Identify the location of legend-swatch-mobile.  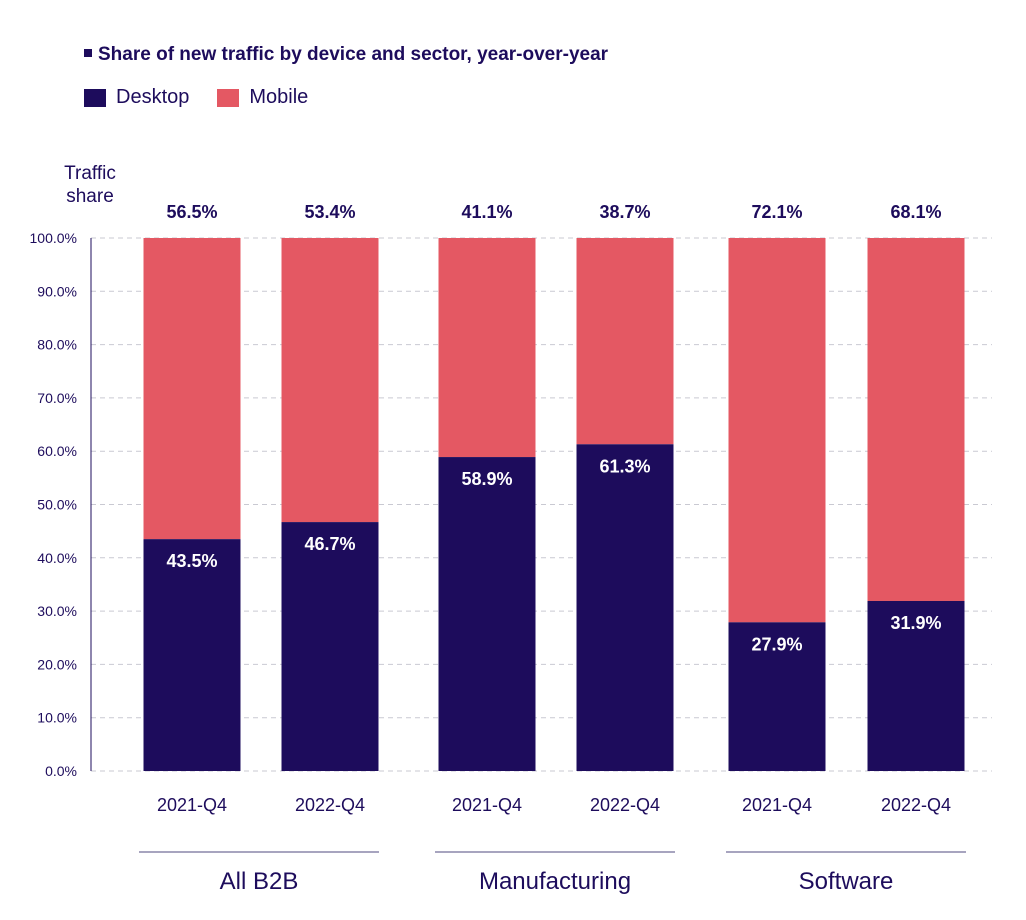
(228, 97).